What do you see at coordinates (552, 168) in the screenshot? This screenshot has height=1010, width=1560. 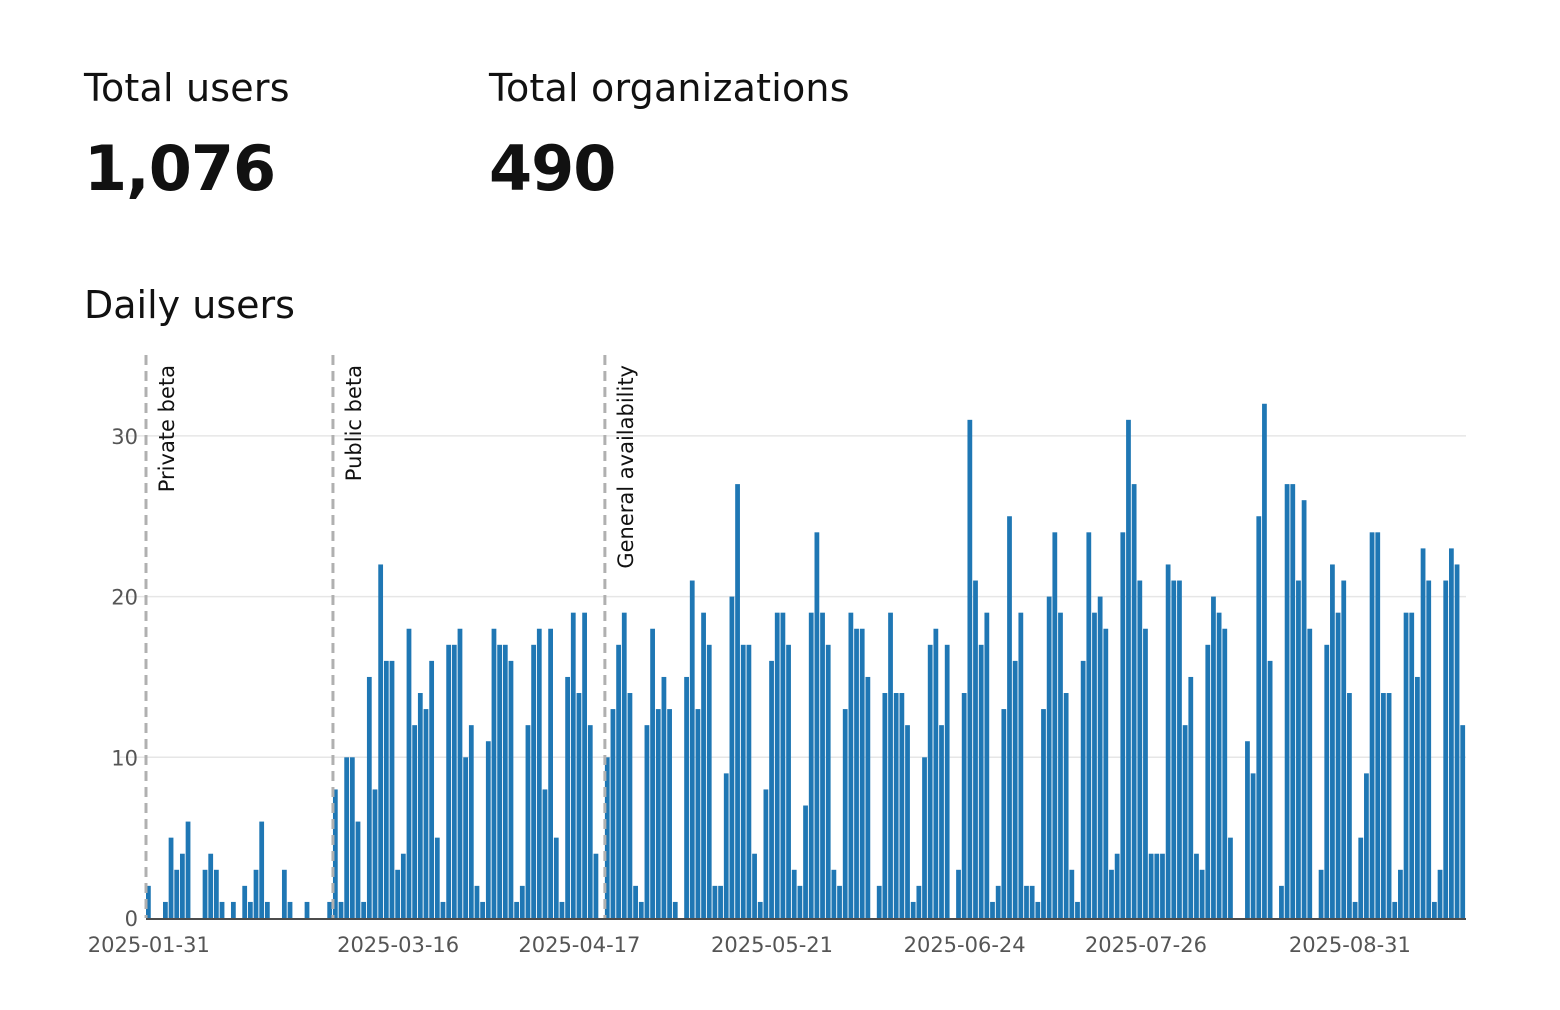 I see `total-organizations-value: 490` at bounding box center [552, 168].